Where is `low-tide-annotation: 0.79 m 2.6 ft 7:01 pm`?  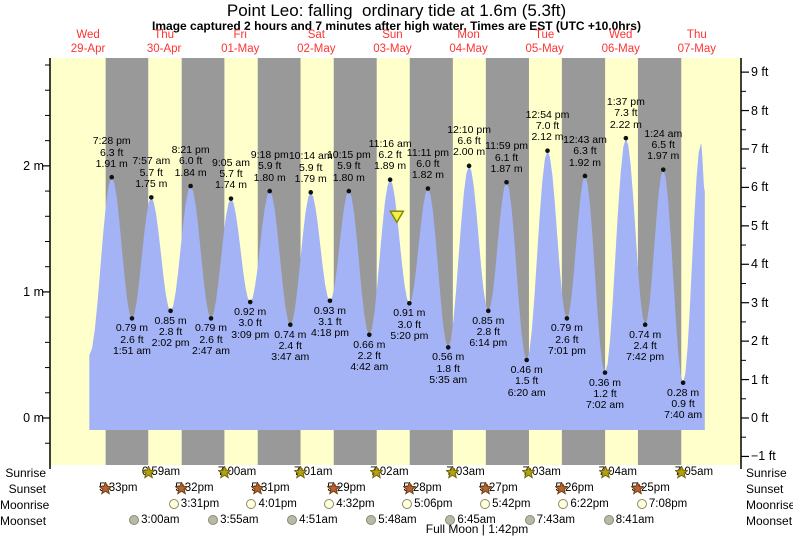 low-tide-annotation: 0.79 m 2.6 ft 7:01 pm is located at coordinates (567, 340).